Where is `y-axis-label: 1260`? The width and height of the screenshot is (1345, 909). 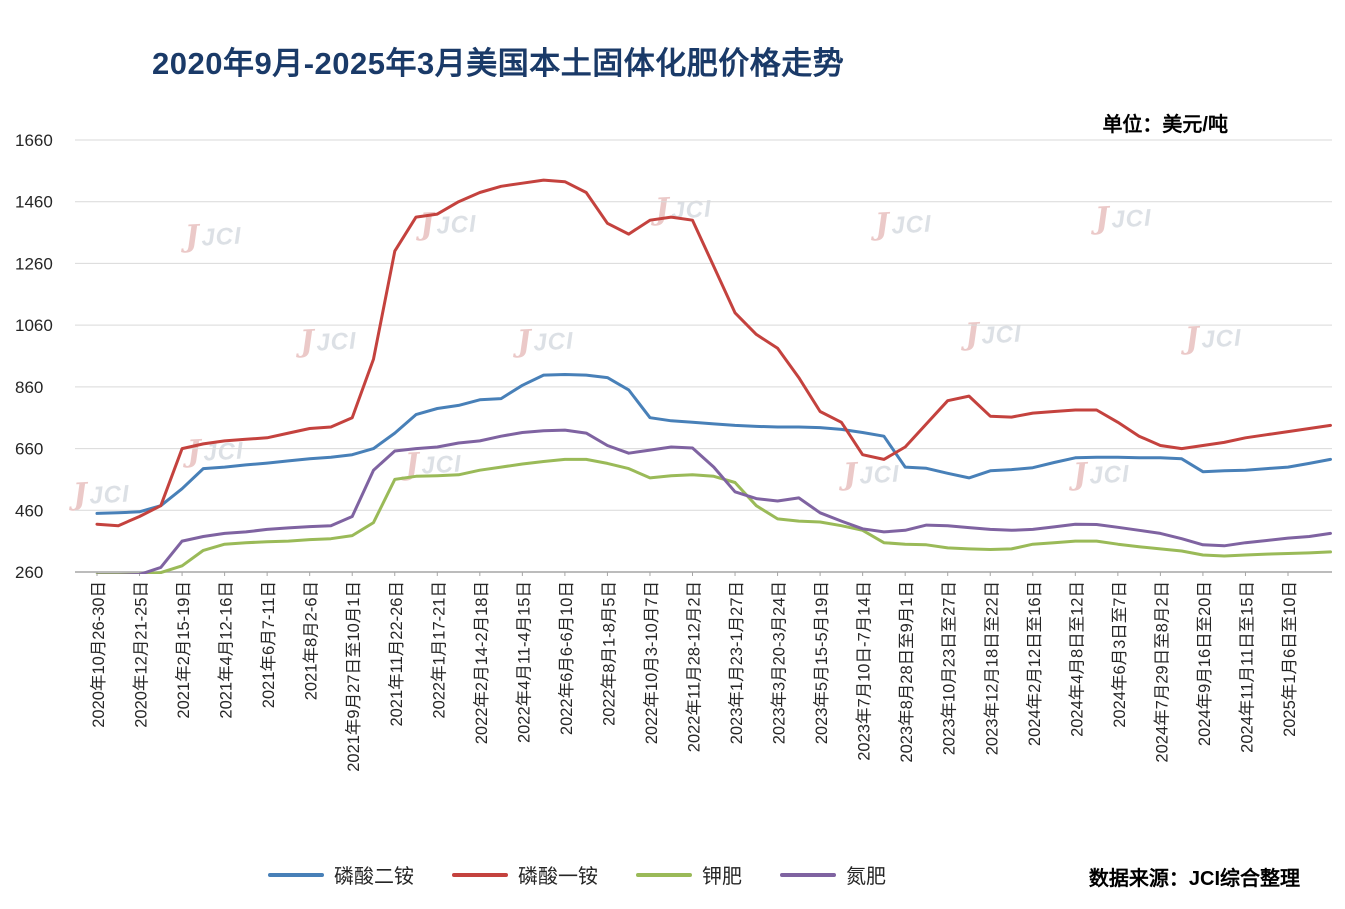
y-axis-label: 1260 is located at coordinates (34, 263).